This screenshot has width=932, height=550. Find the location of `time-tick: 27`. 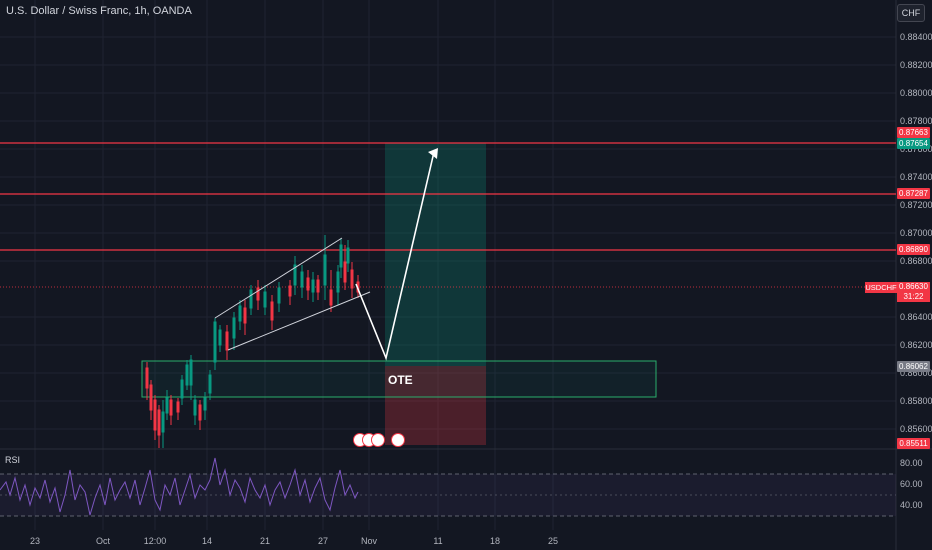

time-tick: 27 is located at coordinates (323, 541).